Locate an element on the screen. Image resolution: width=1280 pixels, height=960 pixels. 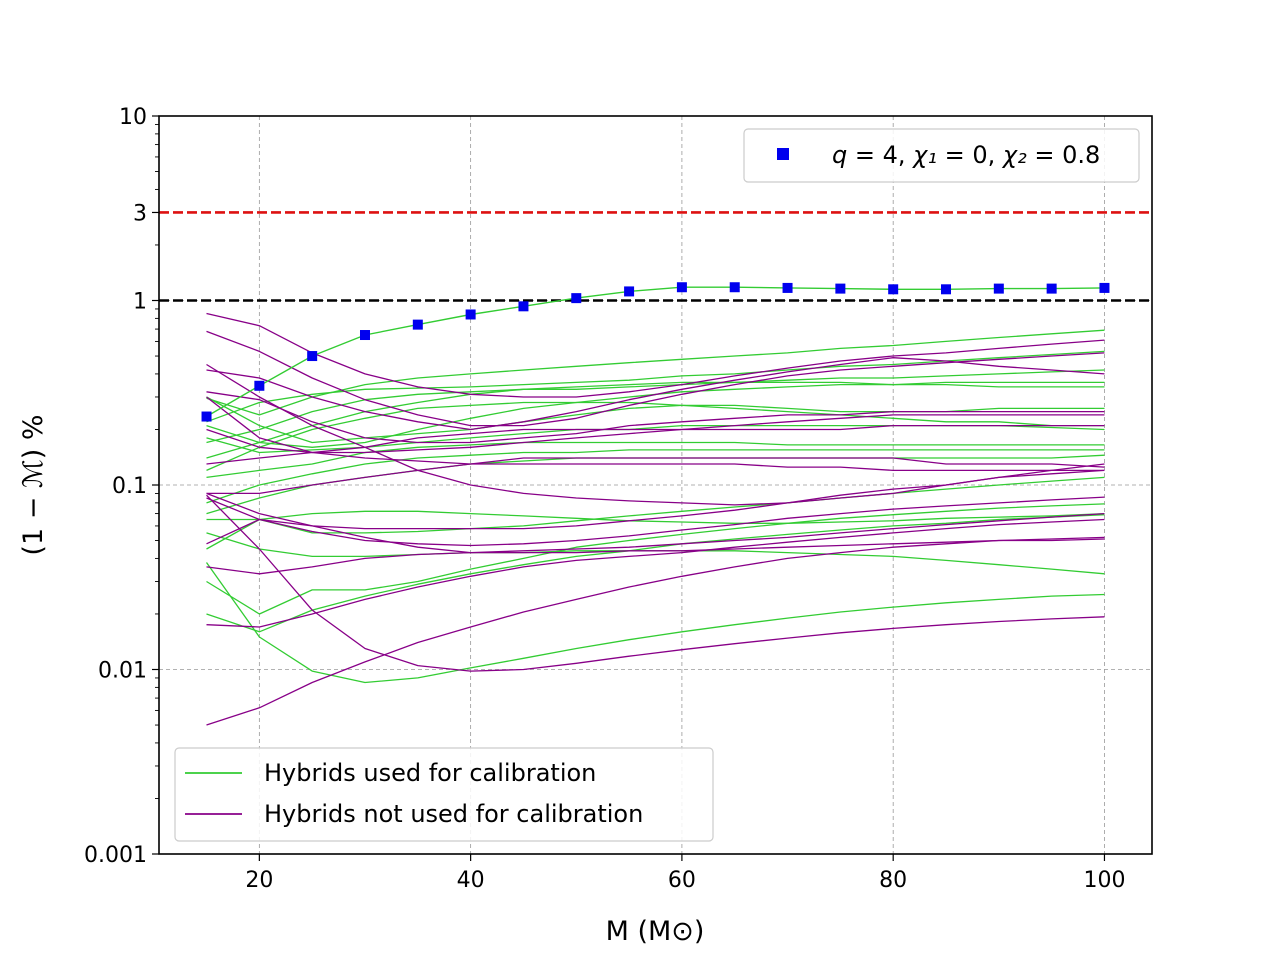
legend-lower-box is located at coordinates (444, 794).